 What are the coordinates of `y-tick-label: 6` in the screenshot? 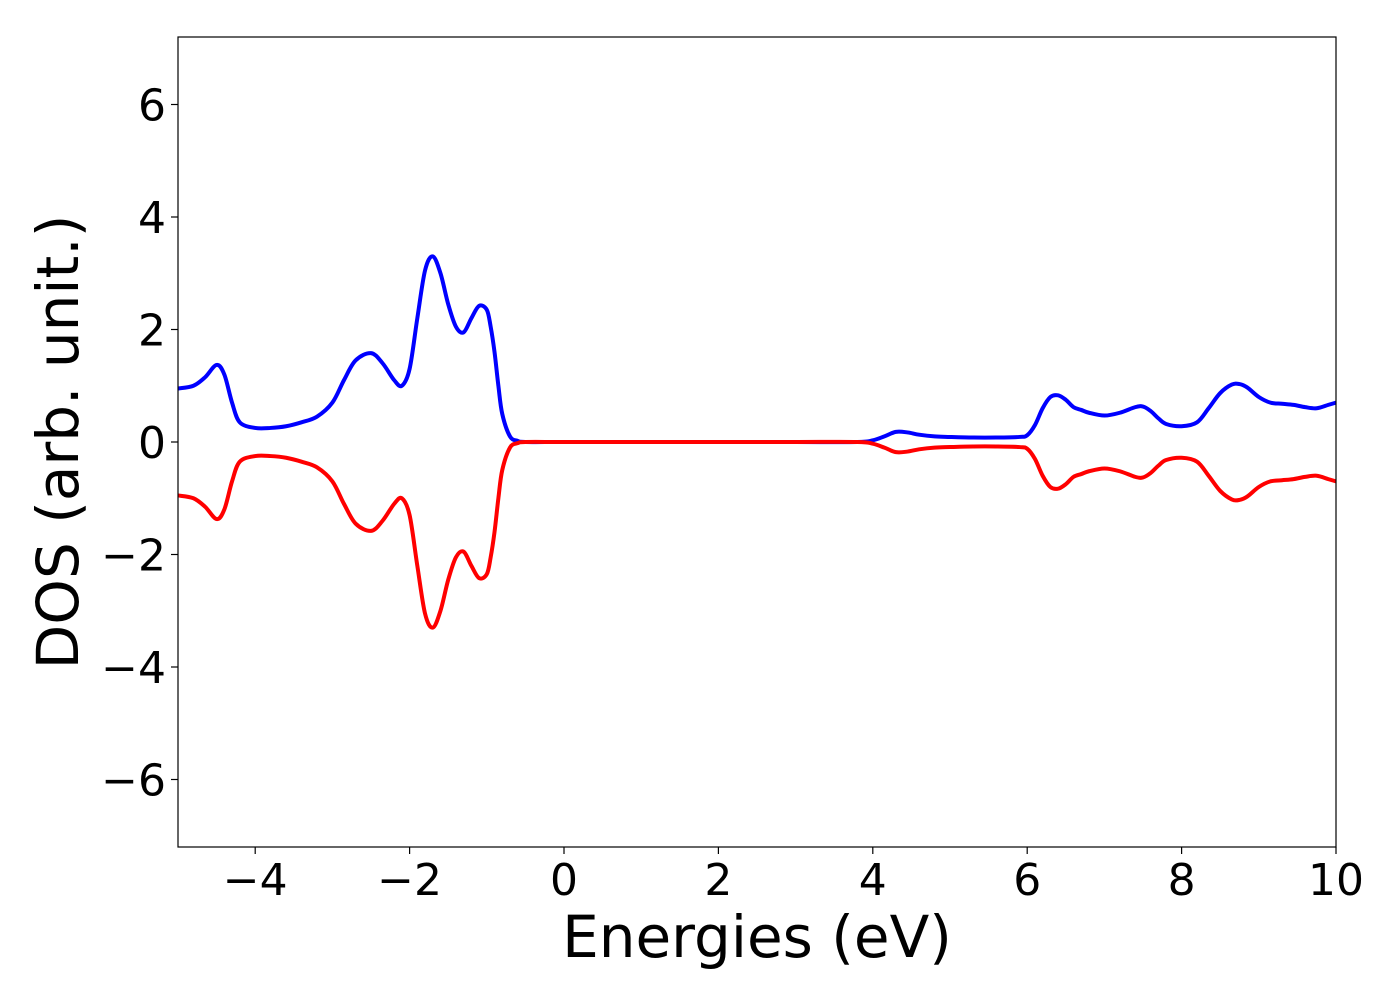 It's located at (152, 106).